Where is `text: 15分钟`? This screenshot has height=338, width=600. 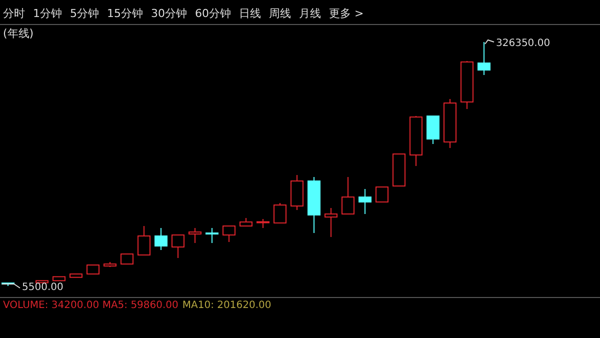 text: 15分钟 is located at coordinates (125, 13).